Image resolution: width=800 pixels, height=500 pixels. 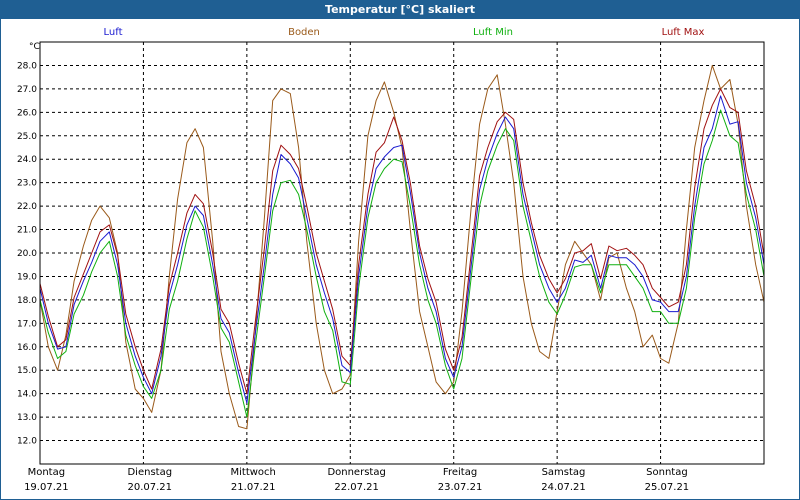 I want to click on legend-item: Luft Max, so click(x=683, y=32).